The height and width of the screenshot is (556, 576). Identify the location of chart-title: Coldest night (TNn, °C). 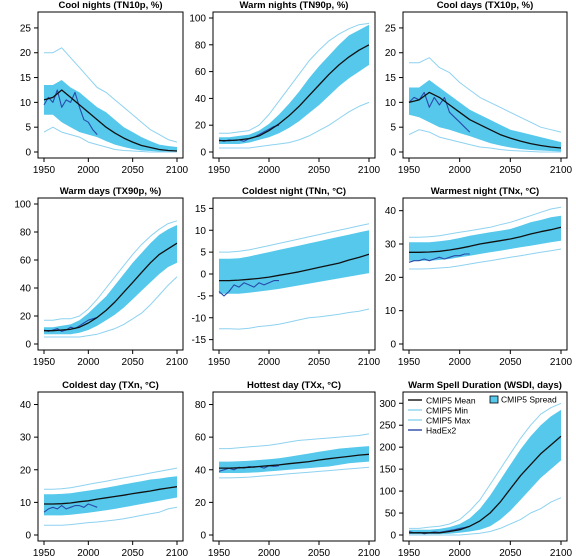
(294, 191).